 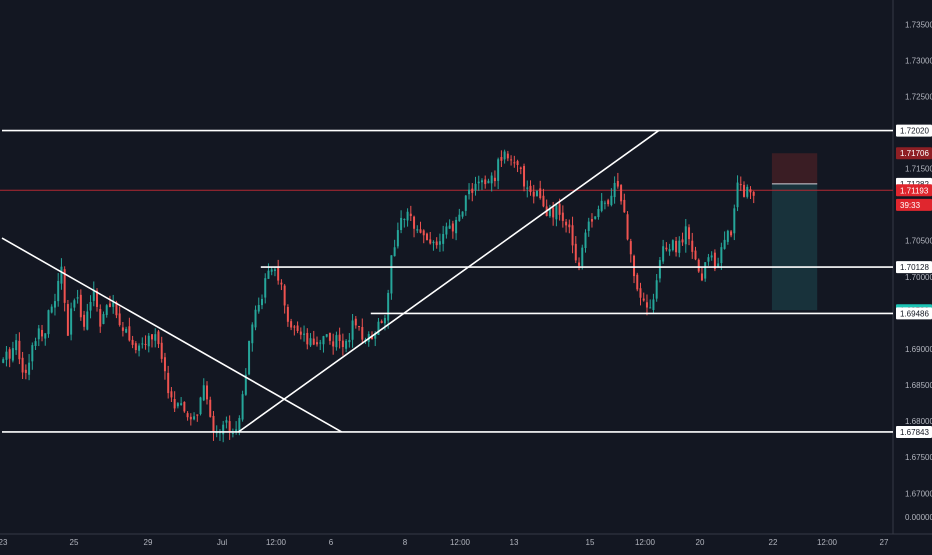 What do you see at coordinates (884, 542) in the screenshot?
I see `time-tick-label: 27` at bounding box center [884, 542].